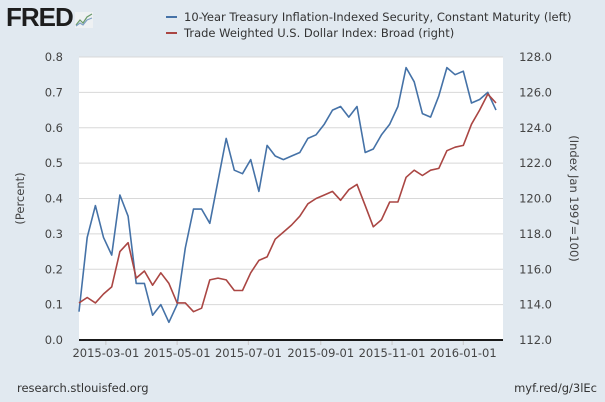  What do you see at coordinates (248, 353) in the screenshot?
I see `x-tick-label: 2015-07-01` at bounding box center [248, 353].